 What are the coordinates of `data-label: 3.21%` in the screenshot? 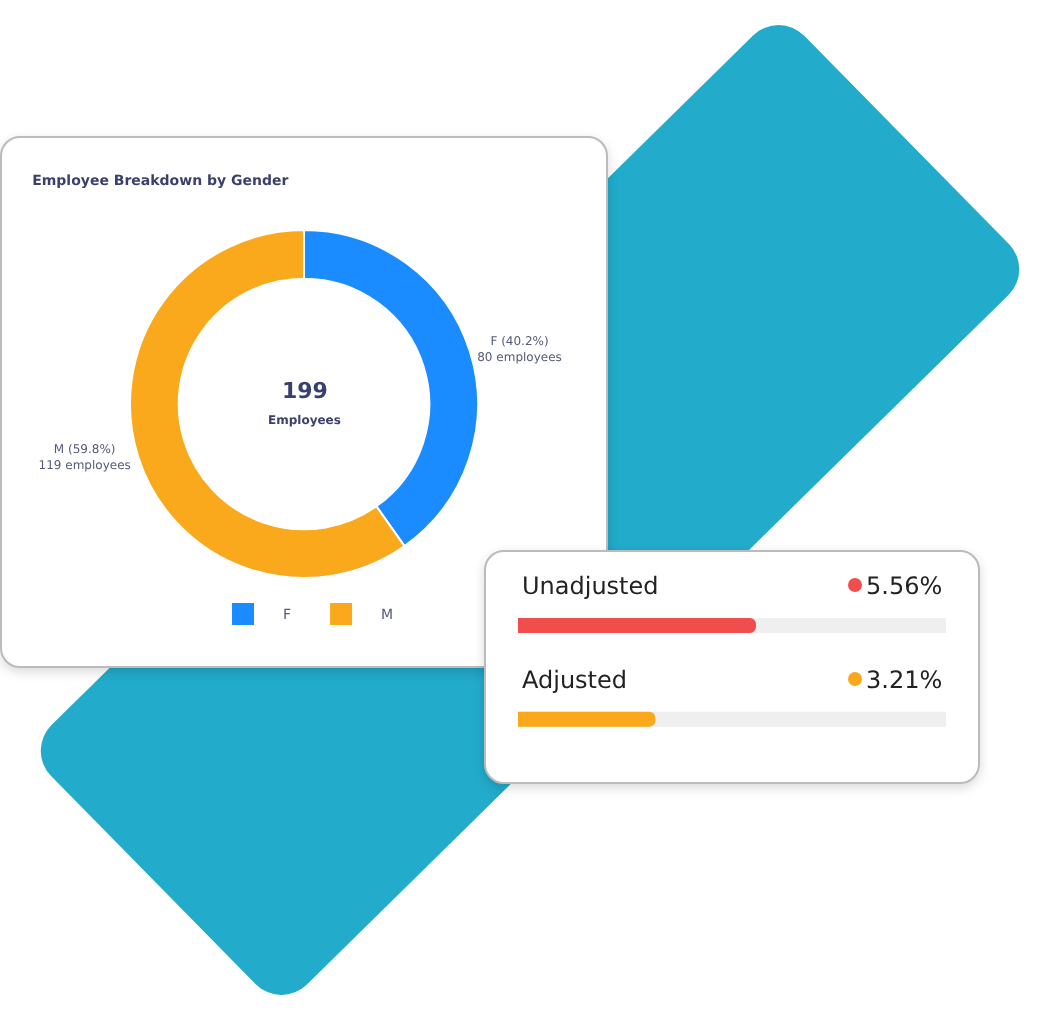 It's located at (904, 680).